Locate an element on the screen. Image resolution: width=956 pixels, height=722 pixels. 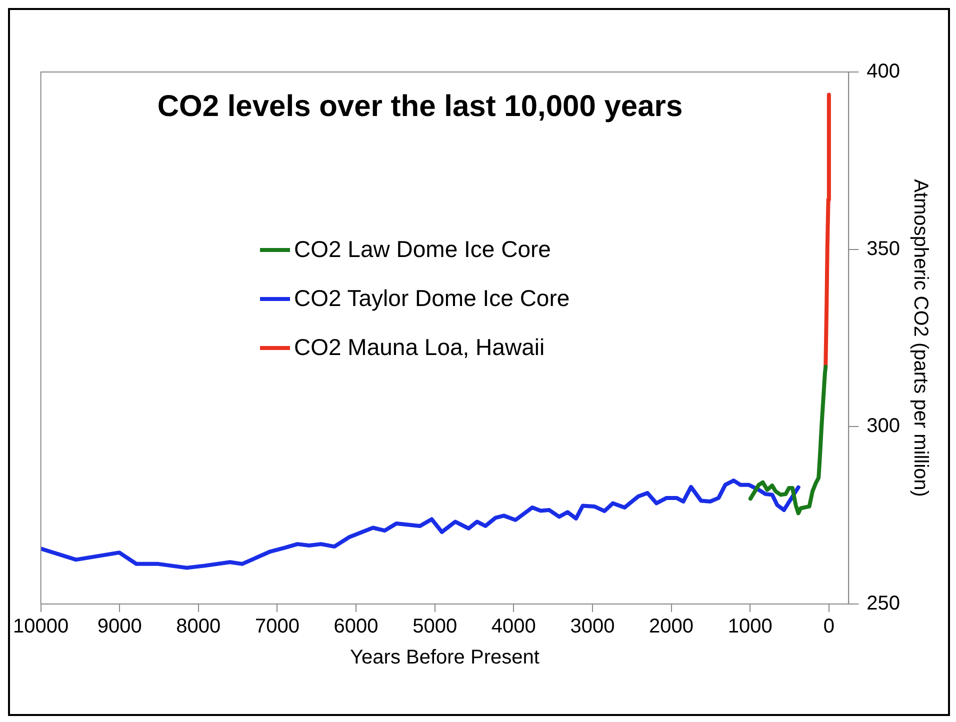
y2-tick-label: 250 is located at coordinates (883, 603).